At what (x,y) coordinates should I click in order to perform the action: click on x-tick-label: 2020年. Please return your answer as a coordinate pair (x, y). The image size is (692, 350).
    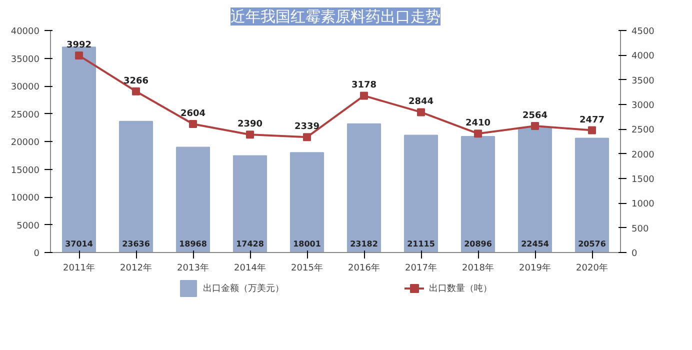
    Looking at the image, I should click on (592, 268).